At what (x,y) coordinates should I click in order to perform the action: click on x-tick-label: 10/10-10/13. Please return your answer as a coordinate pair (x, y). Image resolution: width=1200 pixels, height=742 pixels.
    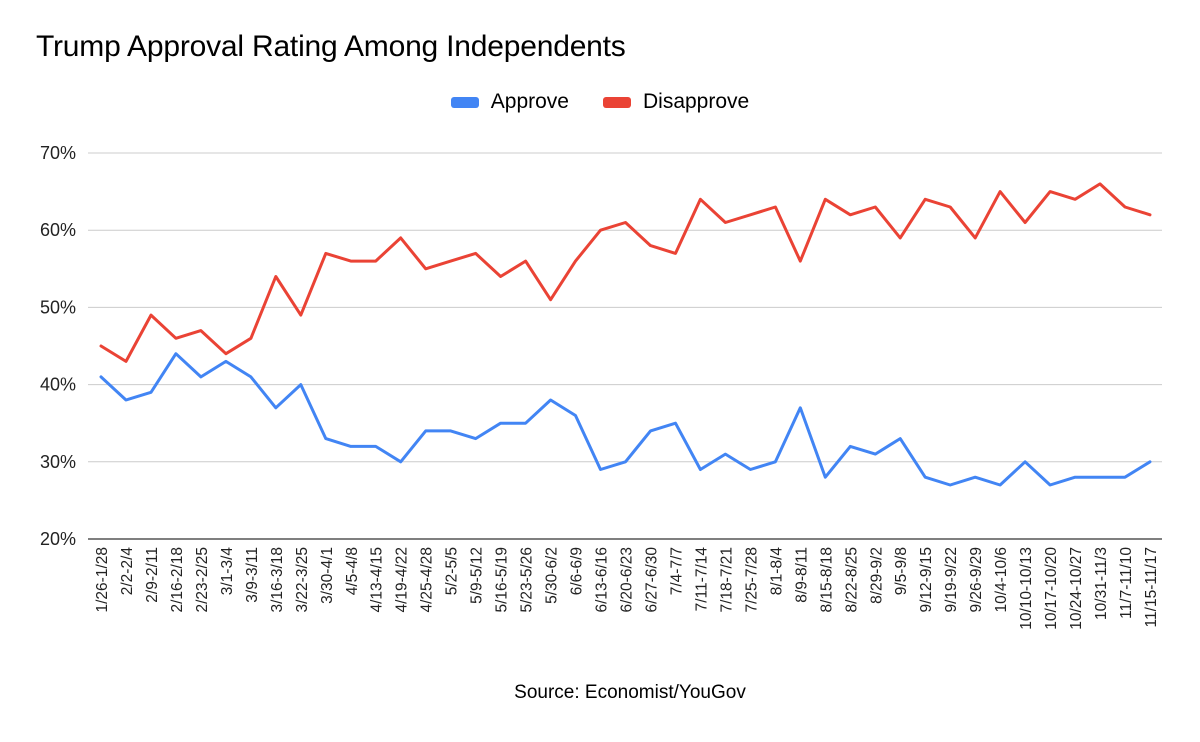
    Looking at the image, I should click on (1026, 588).